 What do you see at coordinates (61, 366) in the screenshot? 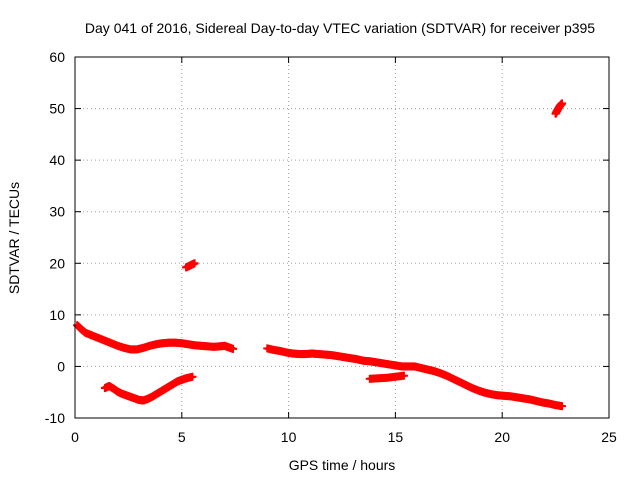
I see `y-tick-label: 0` at bounding box center [61, 366].